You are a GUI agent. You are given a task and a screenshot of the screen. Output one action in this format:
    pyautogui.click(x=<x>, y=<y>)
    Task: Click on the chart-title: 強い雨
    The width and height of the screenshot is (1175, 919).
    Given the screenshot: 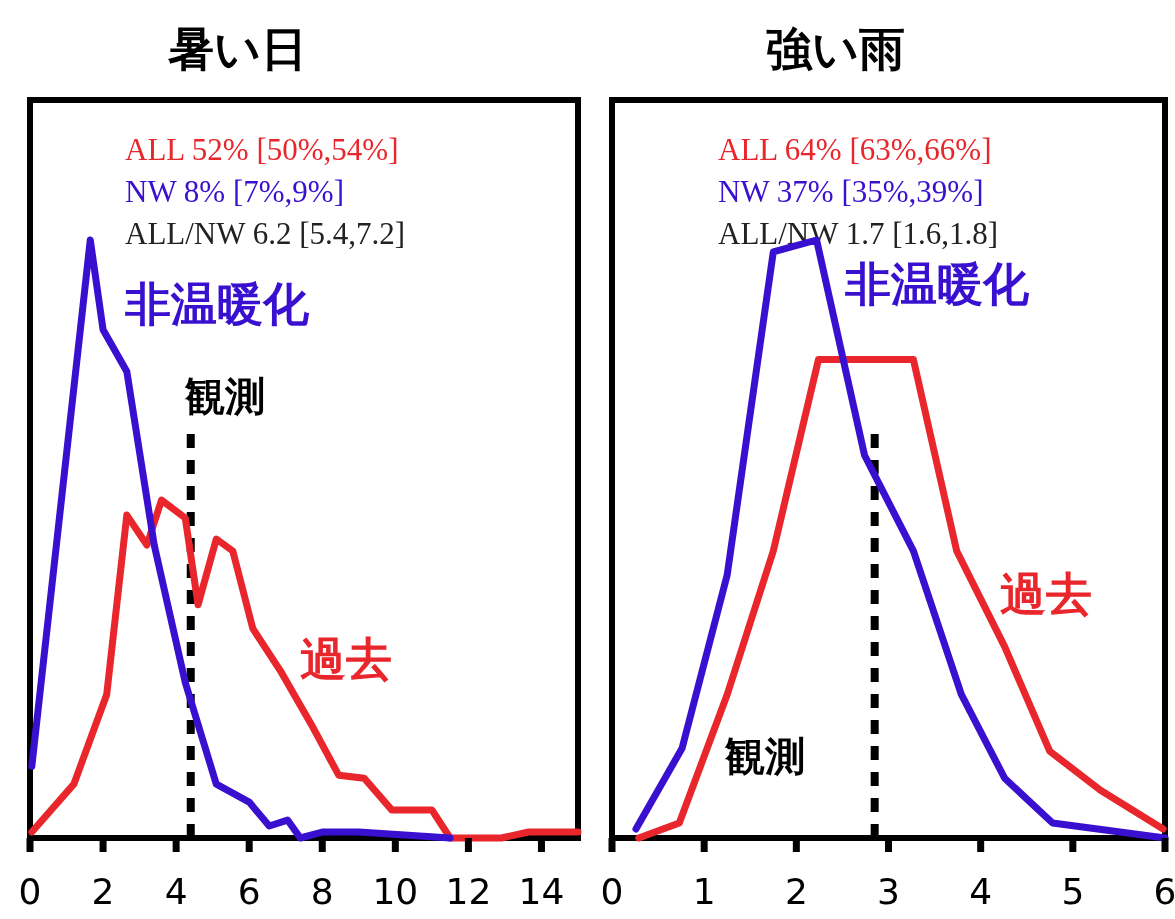 What is the action you would take?
    pyautogui.click(x=835, y=49)
    